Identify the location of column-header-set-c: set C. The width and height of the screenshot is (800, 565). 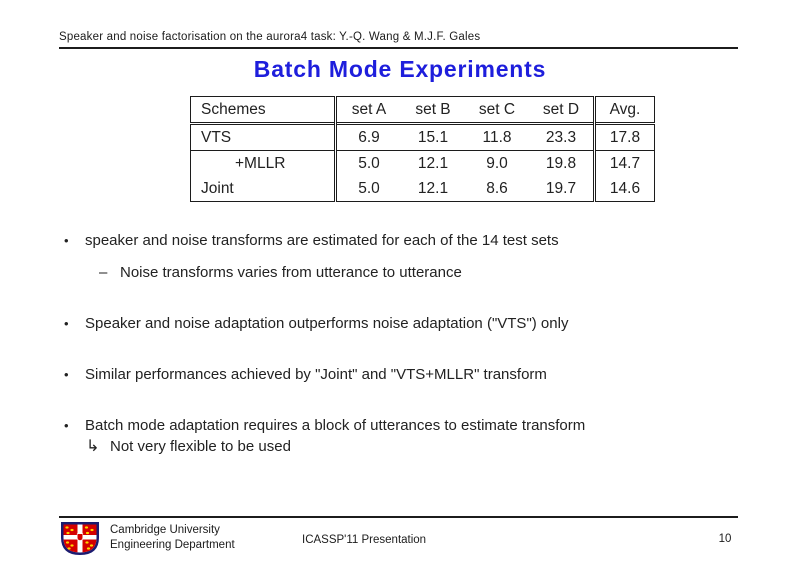
(497, 109).